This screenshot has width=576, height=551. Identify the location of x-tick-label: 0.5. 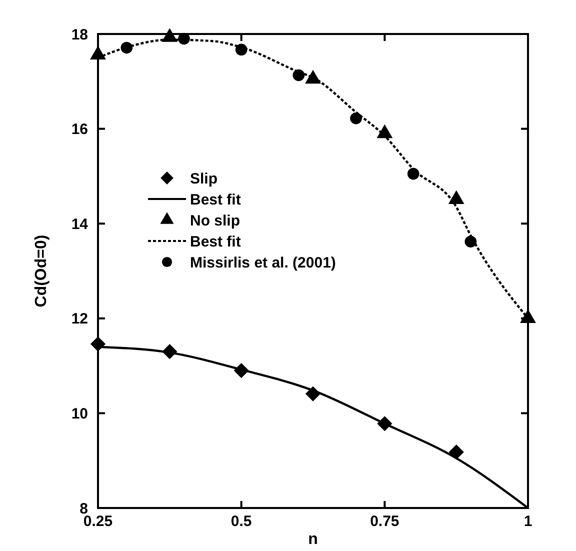
(241, 521).